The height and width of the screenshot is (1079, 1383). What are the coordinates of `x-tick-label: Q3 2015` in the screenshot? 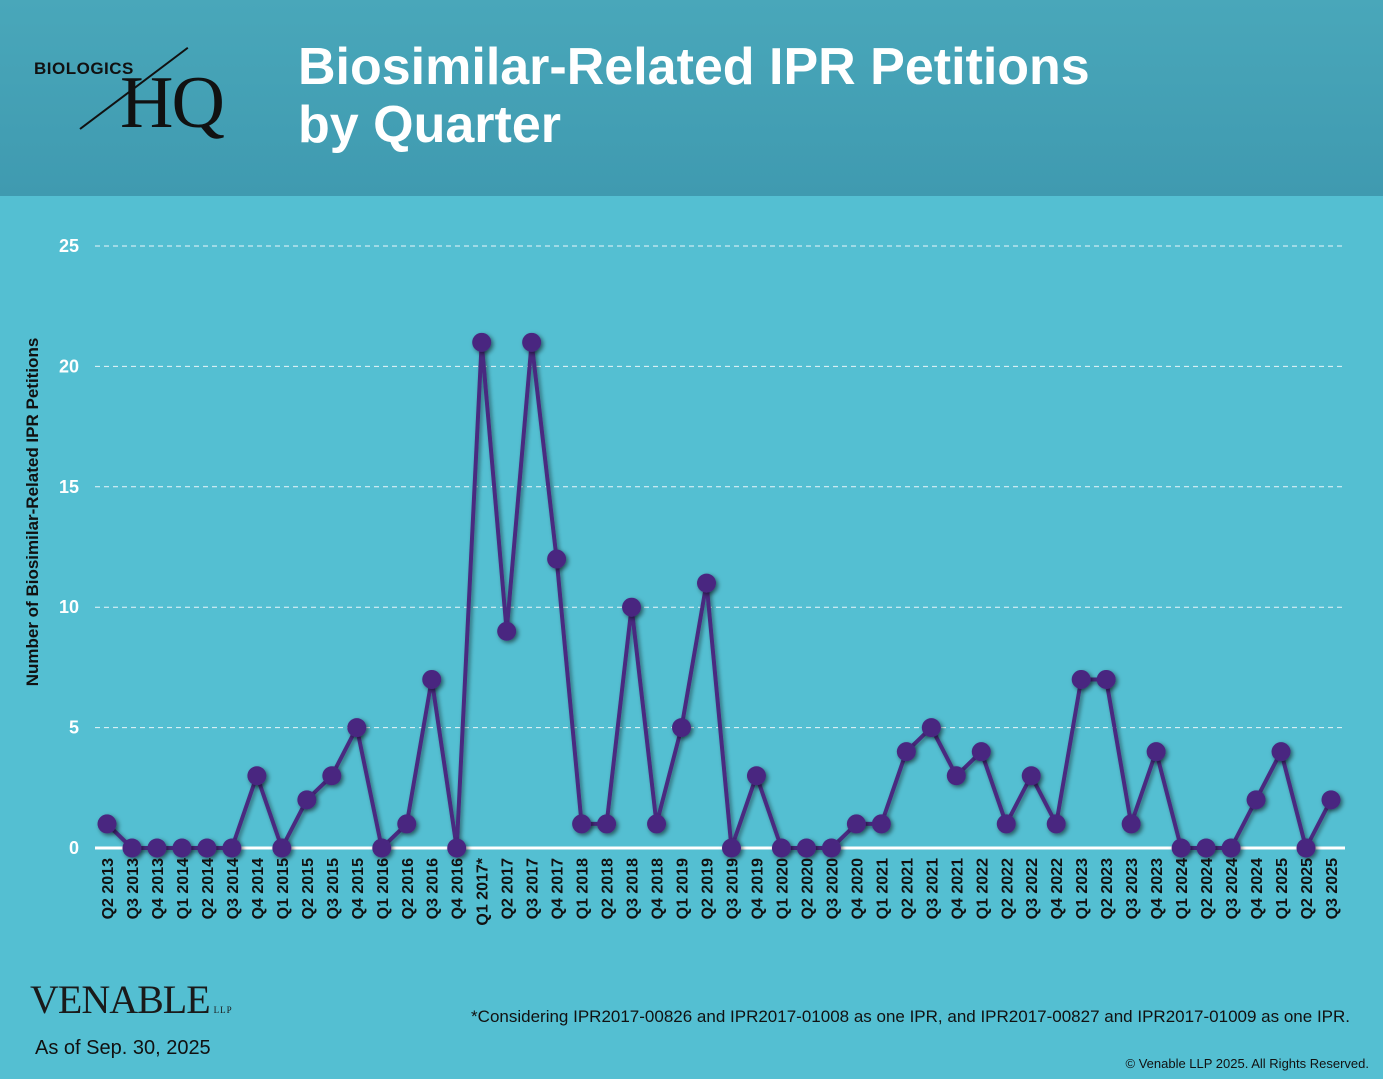 It's located at (333, 888).